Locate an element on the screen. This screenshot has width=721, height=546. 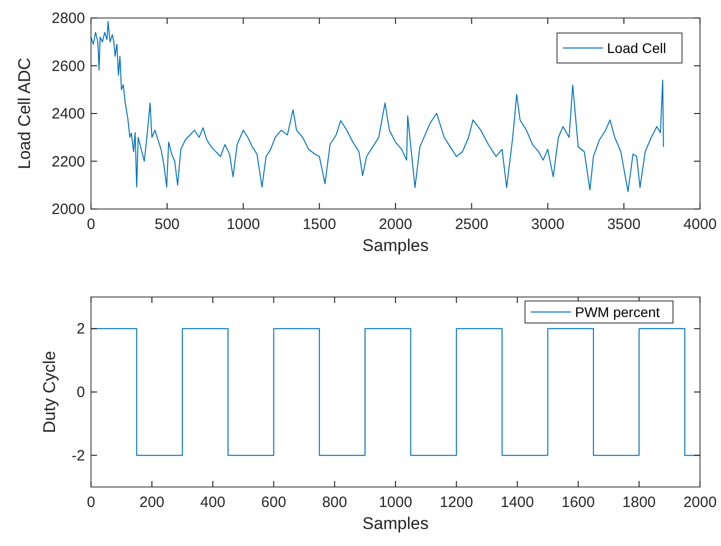
x-tick-label: 4000 is located at coordinates (700, 224).